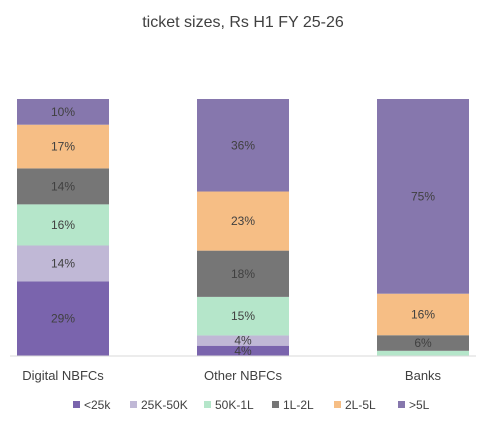  I want to click on data-label: 75%, so click(423, 196).